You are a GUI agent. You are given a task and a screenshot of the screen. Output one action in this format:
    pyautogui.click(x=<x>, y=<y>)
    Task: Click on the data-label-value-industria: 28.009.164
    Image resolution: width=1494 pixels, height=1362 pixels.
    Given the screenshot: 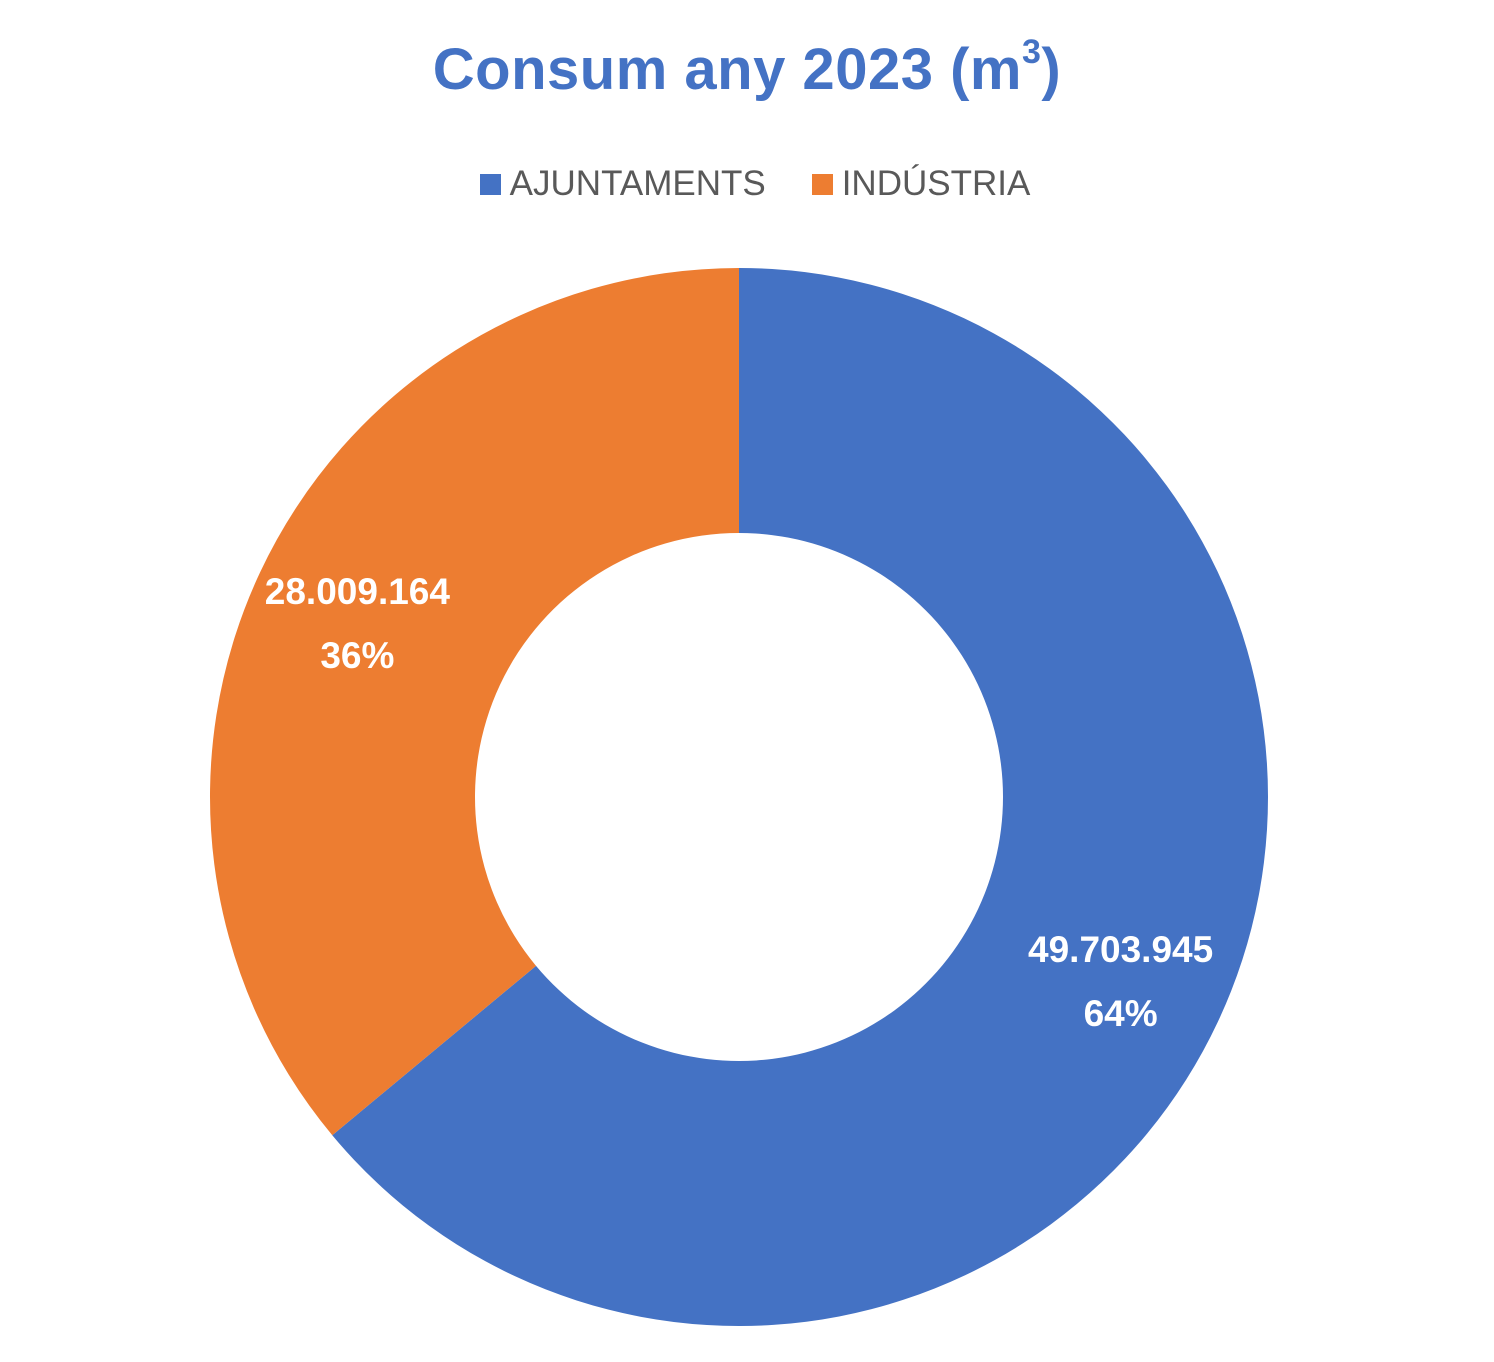 What is the action you would take?
    pyautogui.click(x=358, y=591)
    